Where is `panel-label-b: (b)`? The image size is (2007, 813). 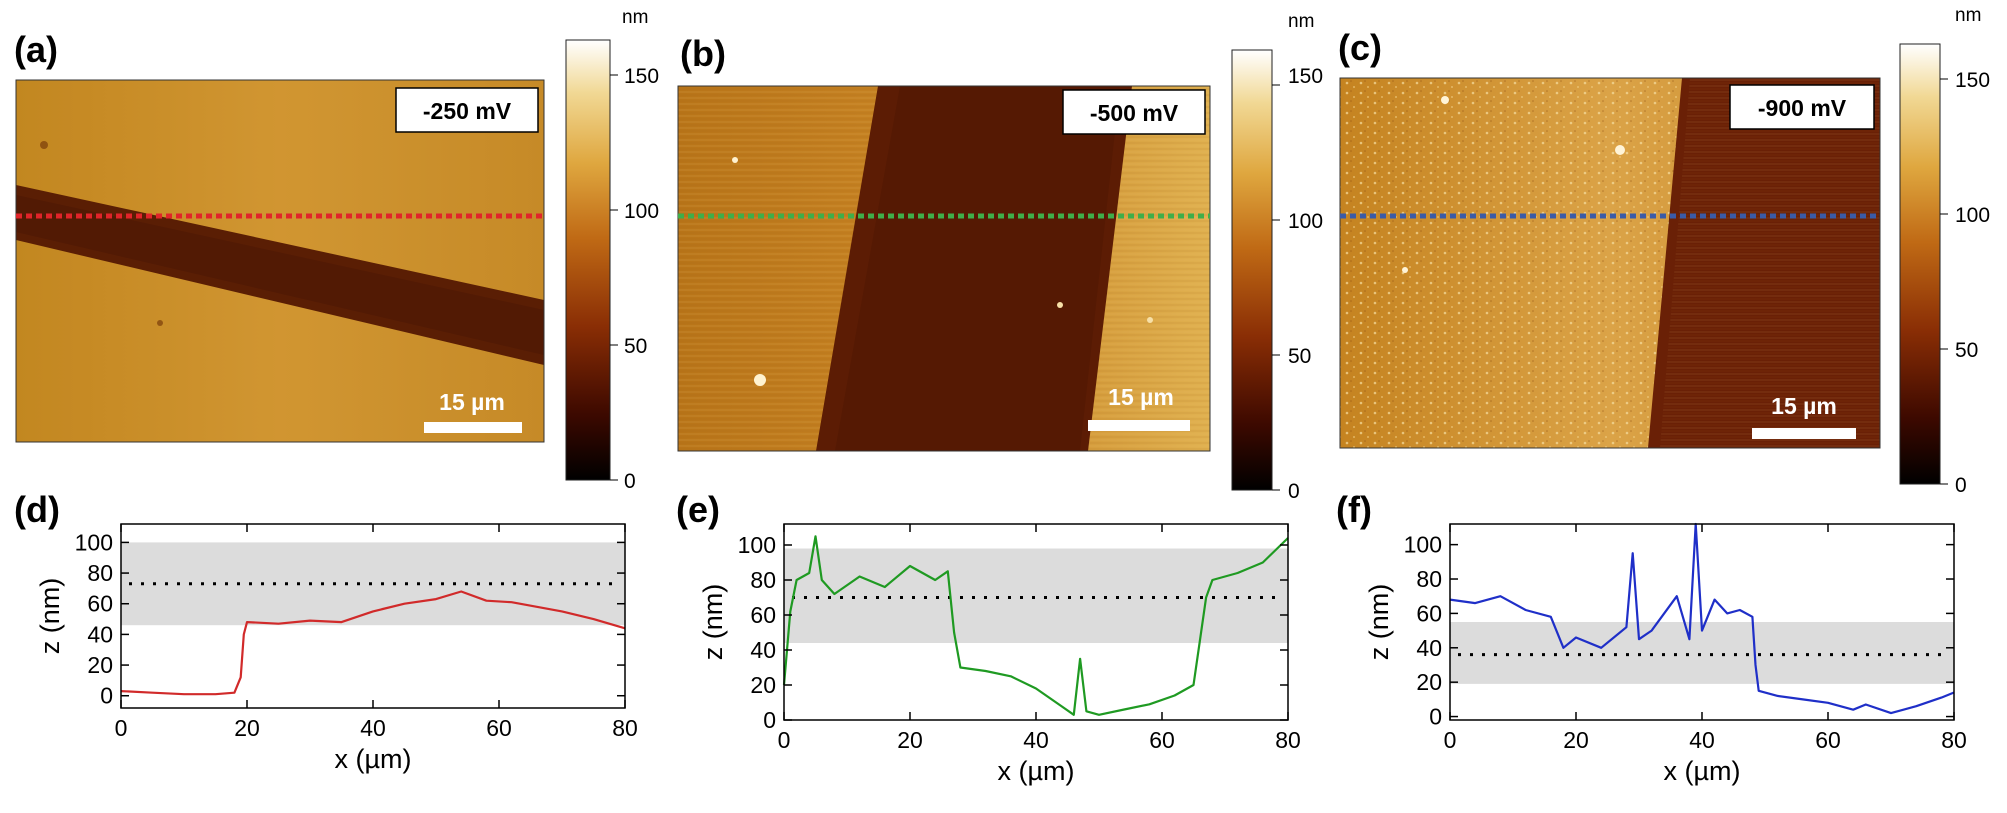 panel-label-b: (b) is located at coordinates (703, 53).